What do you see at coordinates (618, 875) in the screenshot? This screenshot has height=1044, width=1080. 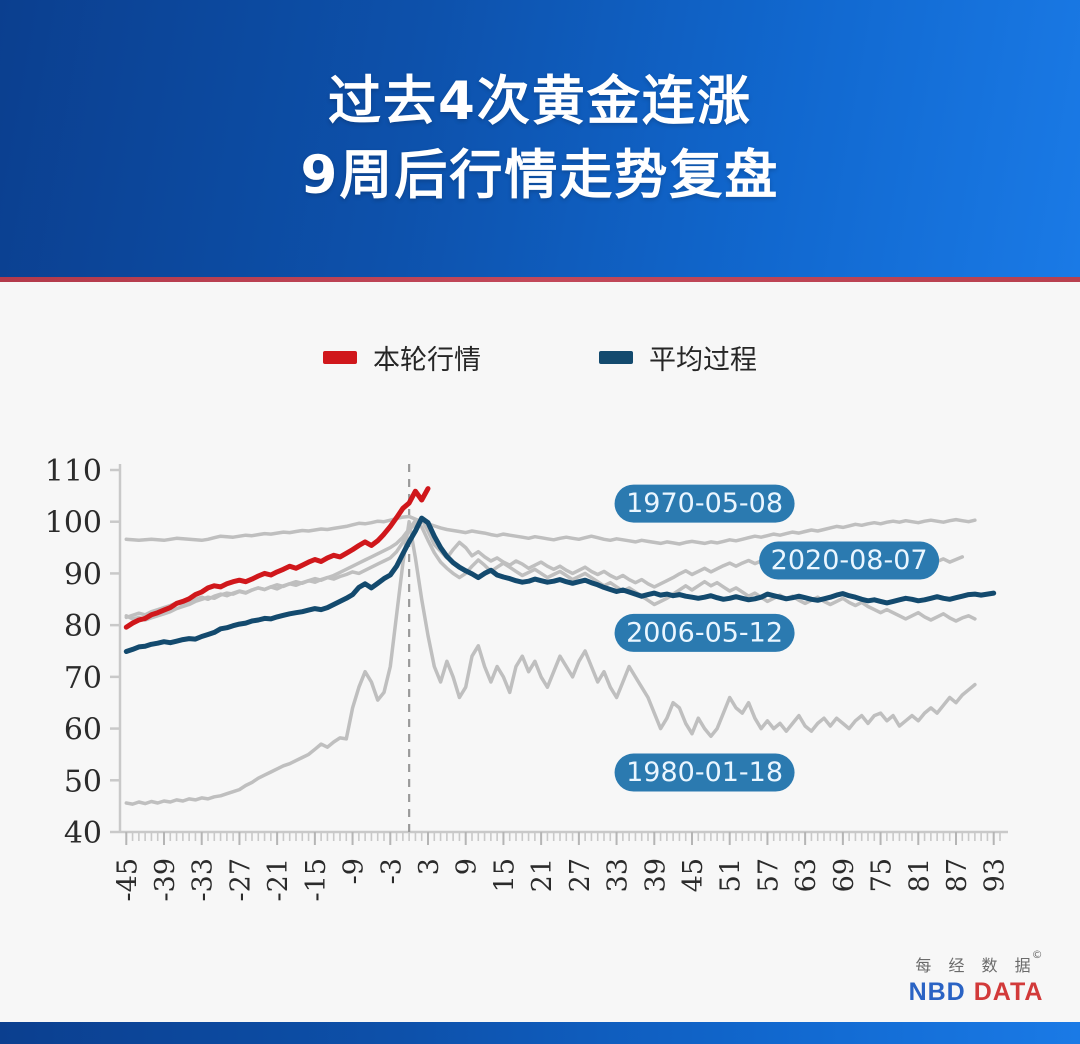 I see `x-tick-label: 33` at bounding box center [618, 875].